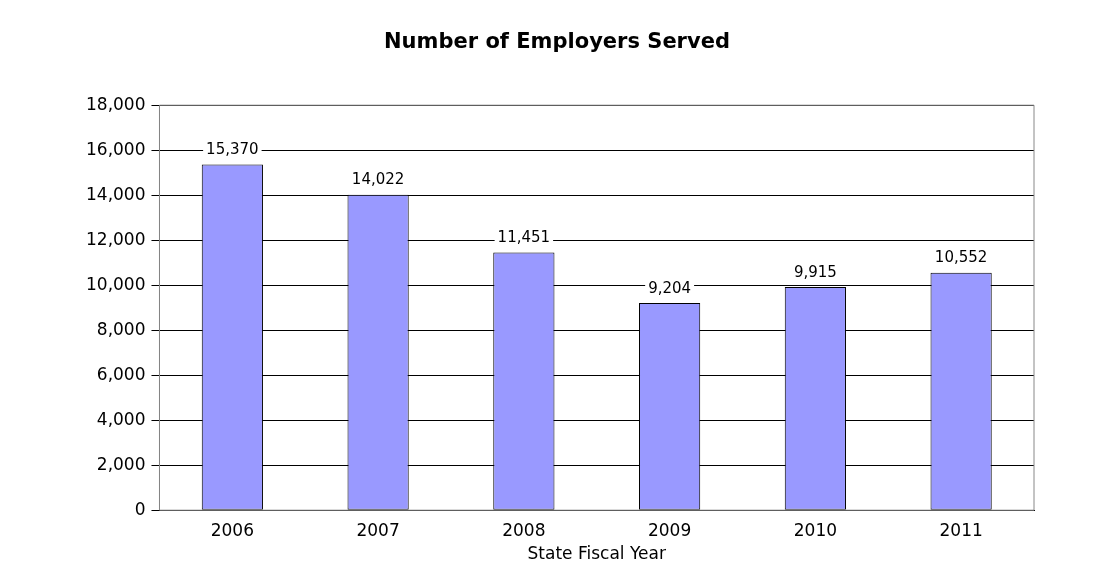 The height and width of the screenshot is (569, 1104). Describe the element at coordinates (961, 529) in the screenshot. I see `x-tick-label: 2011` at that location.